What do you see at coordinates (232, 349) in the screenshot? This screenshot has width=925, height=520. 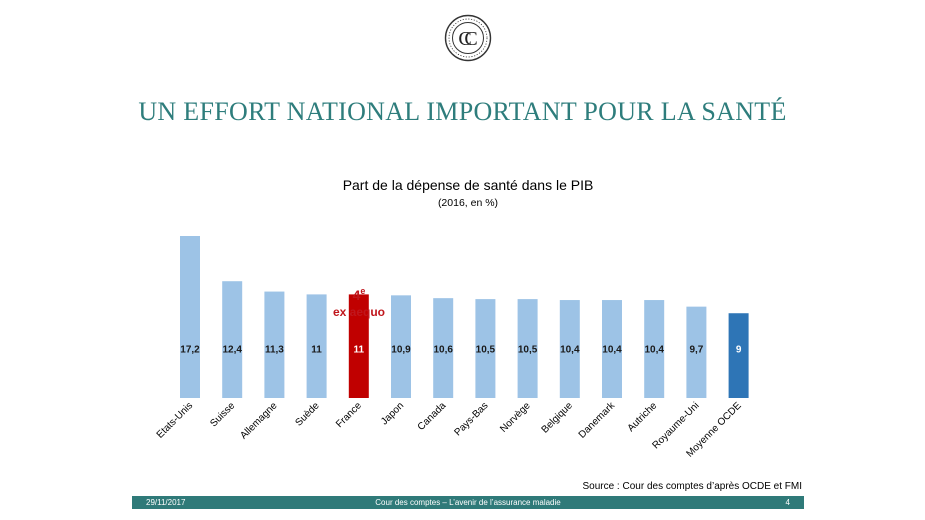 I see `bar-value-label-1: 12,4` at bounding box center [232, 349].